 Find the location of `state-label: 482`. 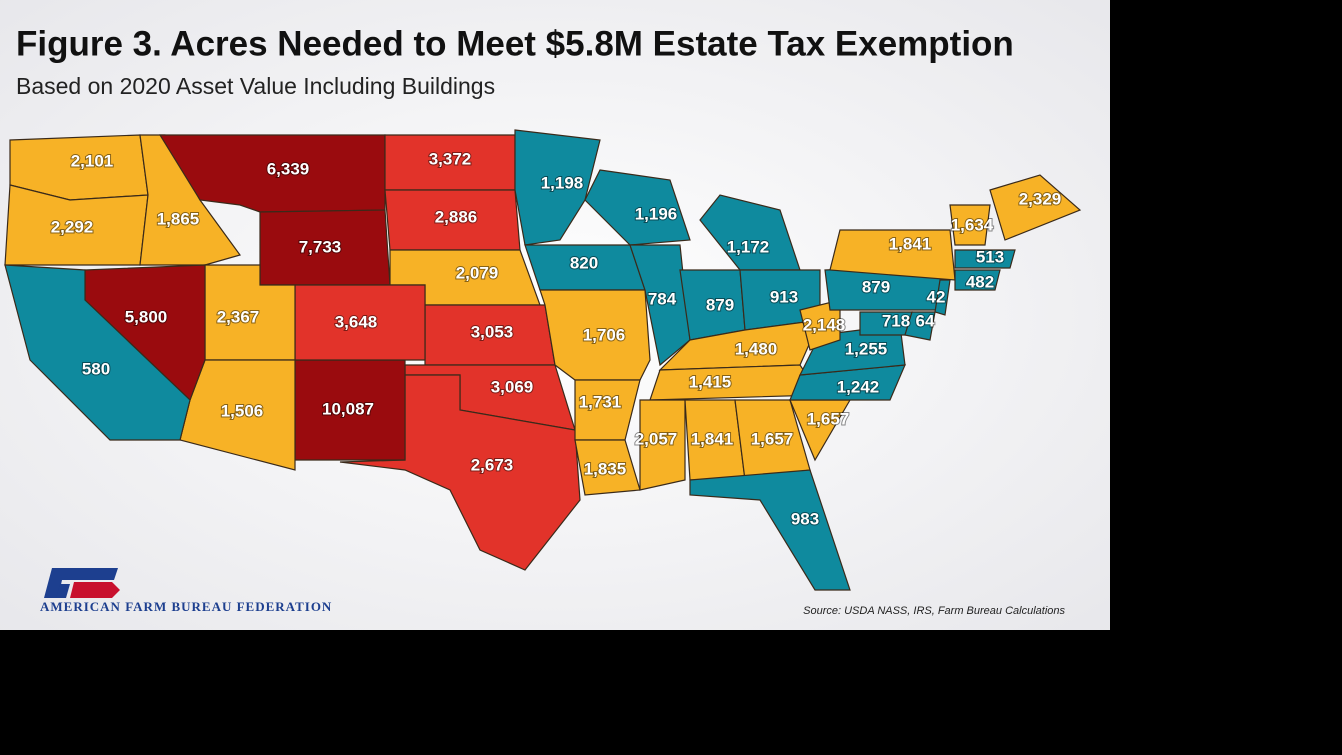

state-label: 482 is located at coordinates (980, 281).